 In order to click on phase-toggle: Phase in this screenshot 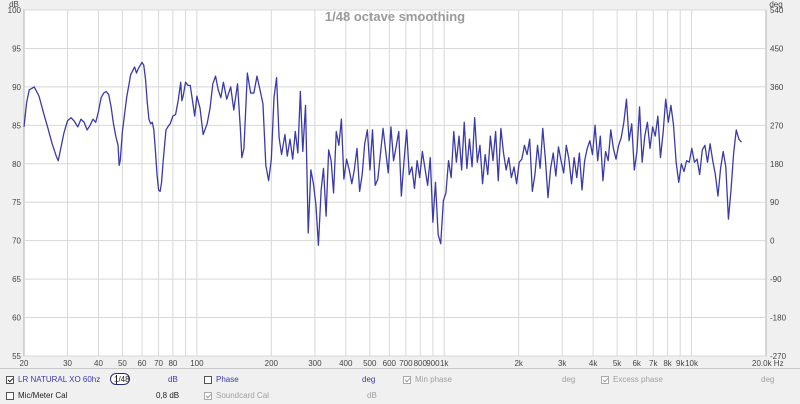, I will do `click(221, 379)`.